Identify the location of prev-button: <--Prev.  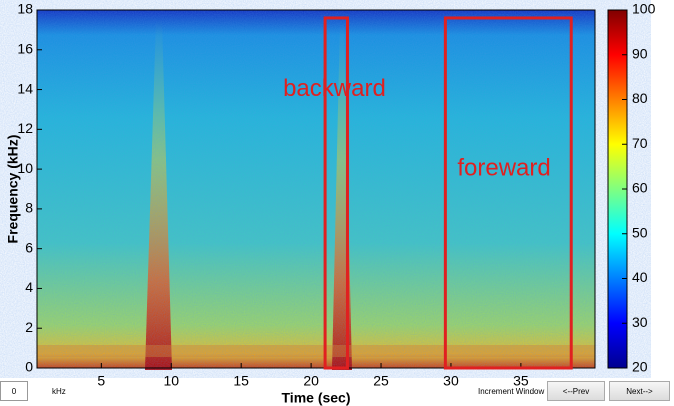
(576, 391).